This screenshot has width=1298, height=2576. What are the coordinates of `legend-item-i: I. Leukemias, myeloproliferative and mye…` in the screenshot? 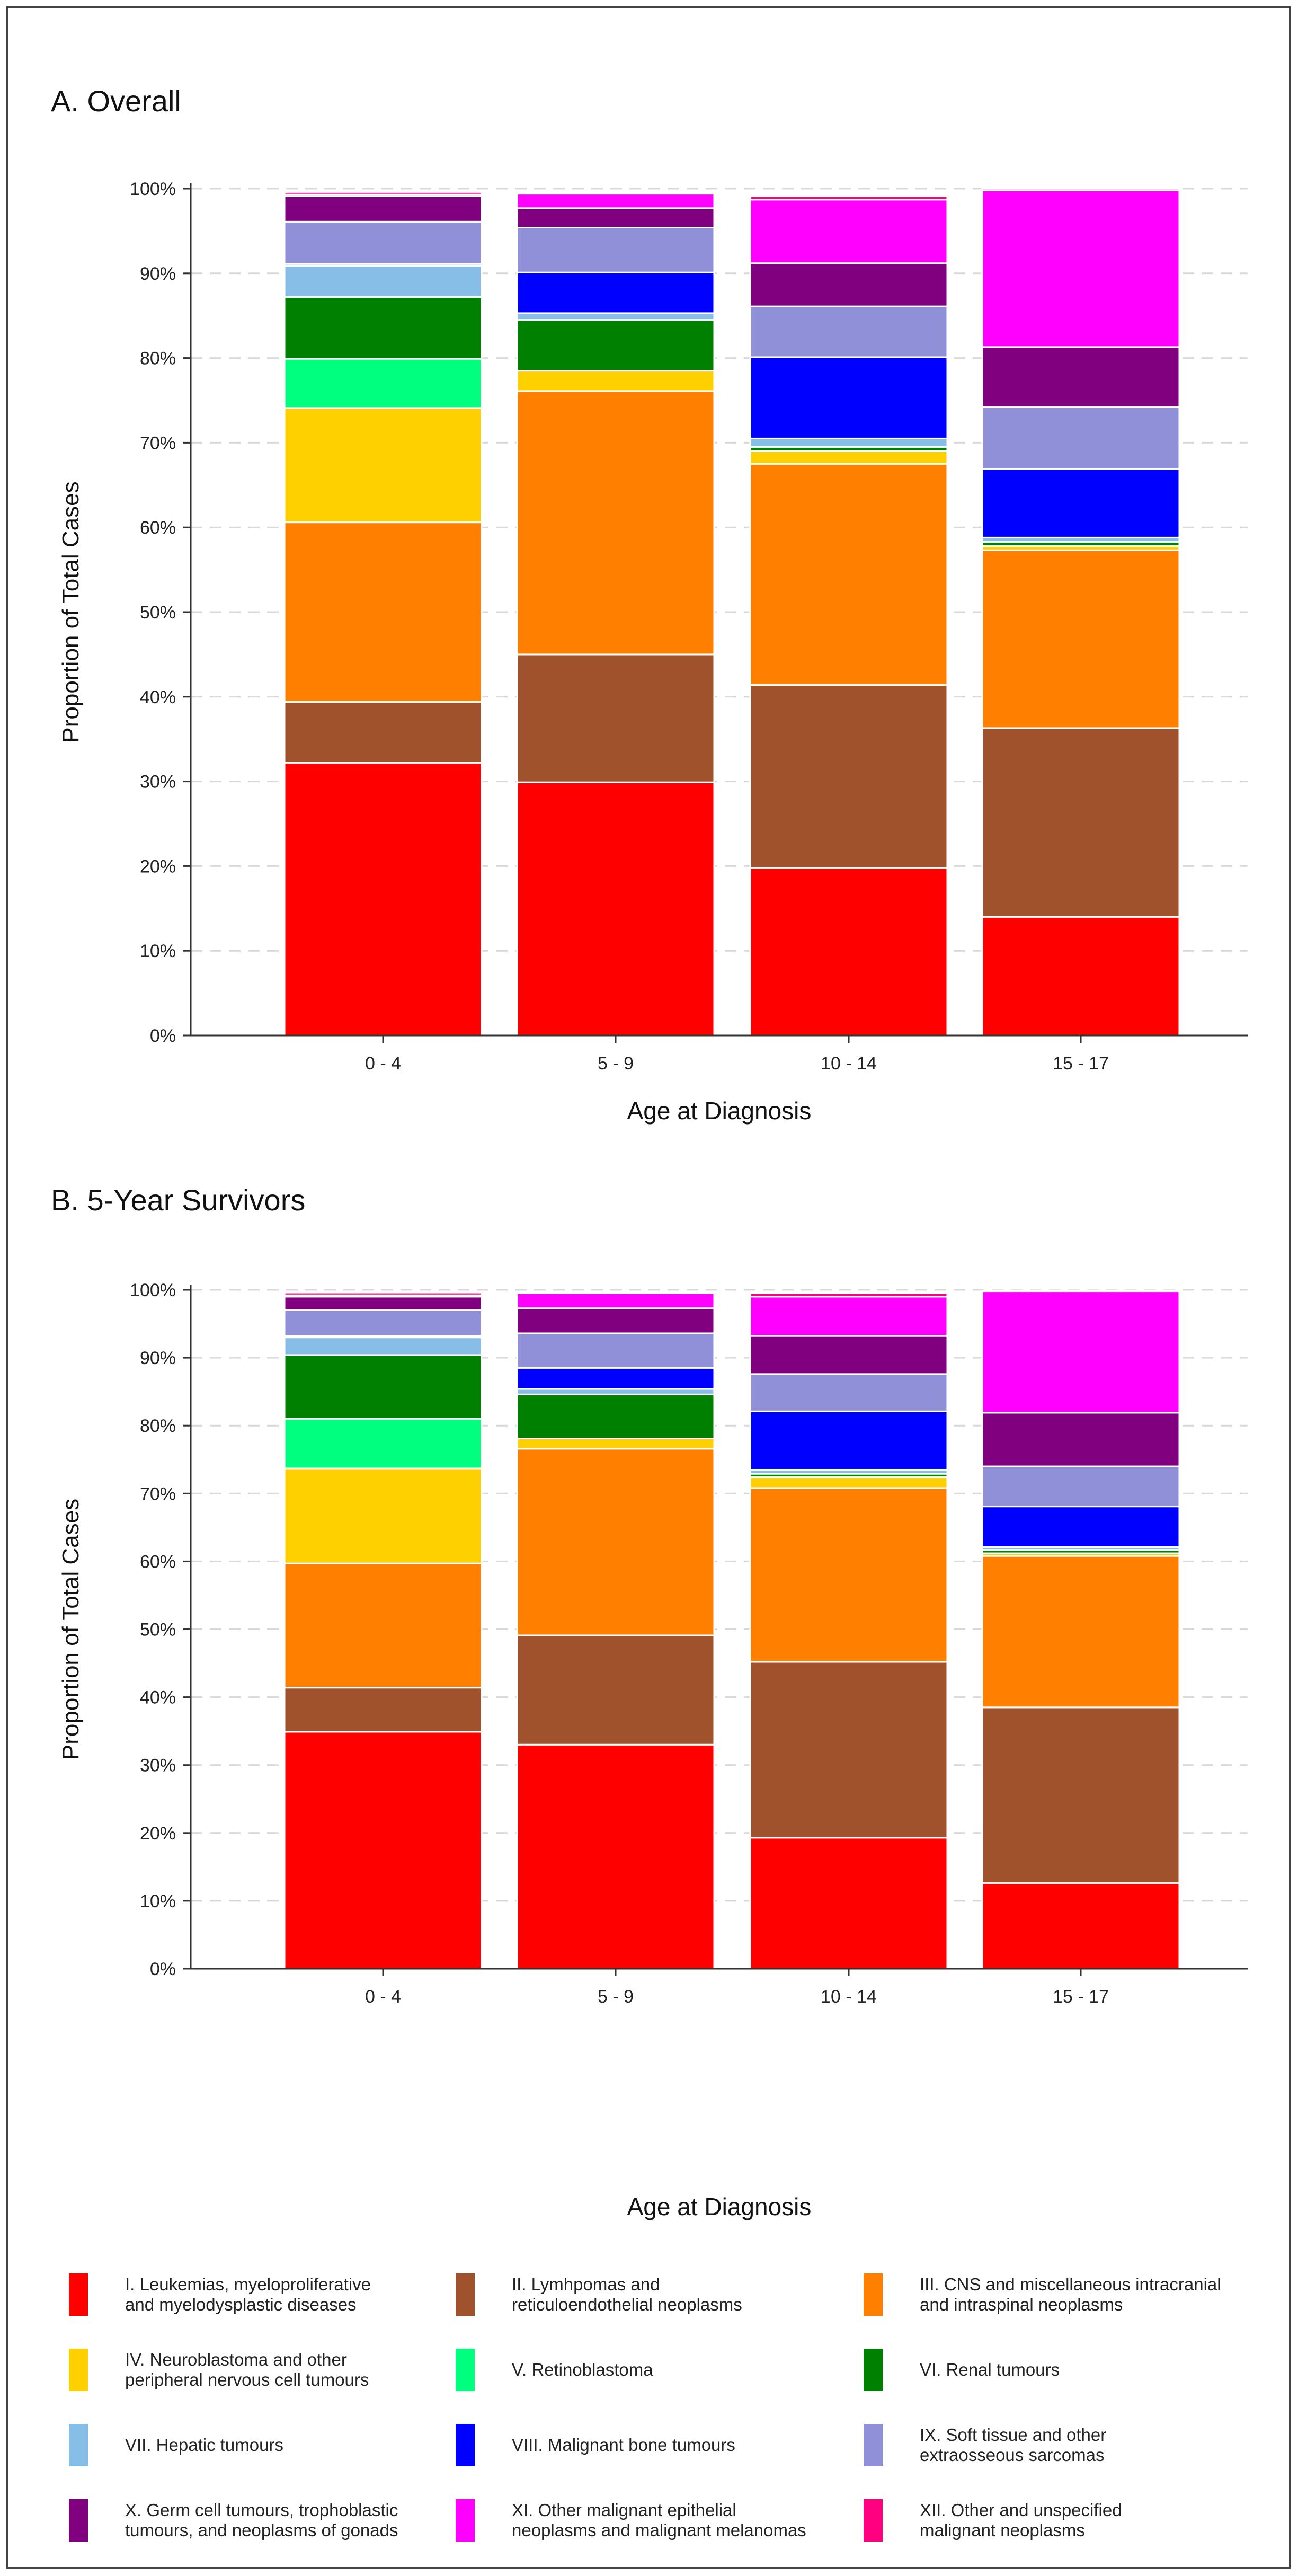 It's located at (262, 2294).